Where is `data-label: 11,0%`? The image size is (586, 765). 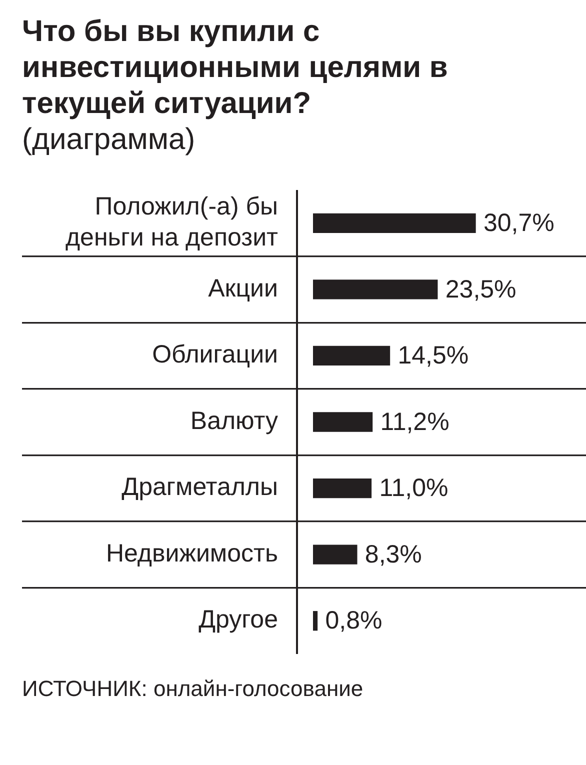
data-label: 11,0% is located at coordinates (413, 488).